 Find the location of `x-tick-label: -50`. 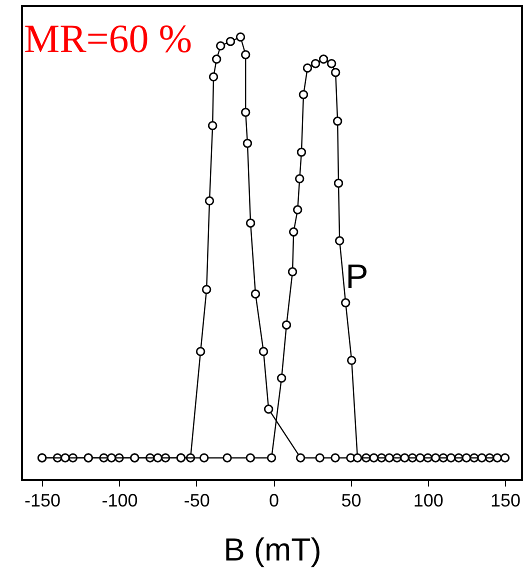

x-tick-label: -50 is located at coordinates (197, 500).